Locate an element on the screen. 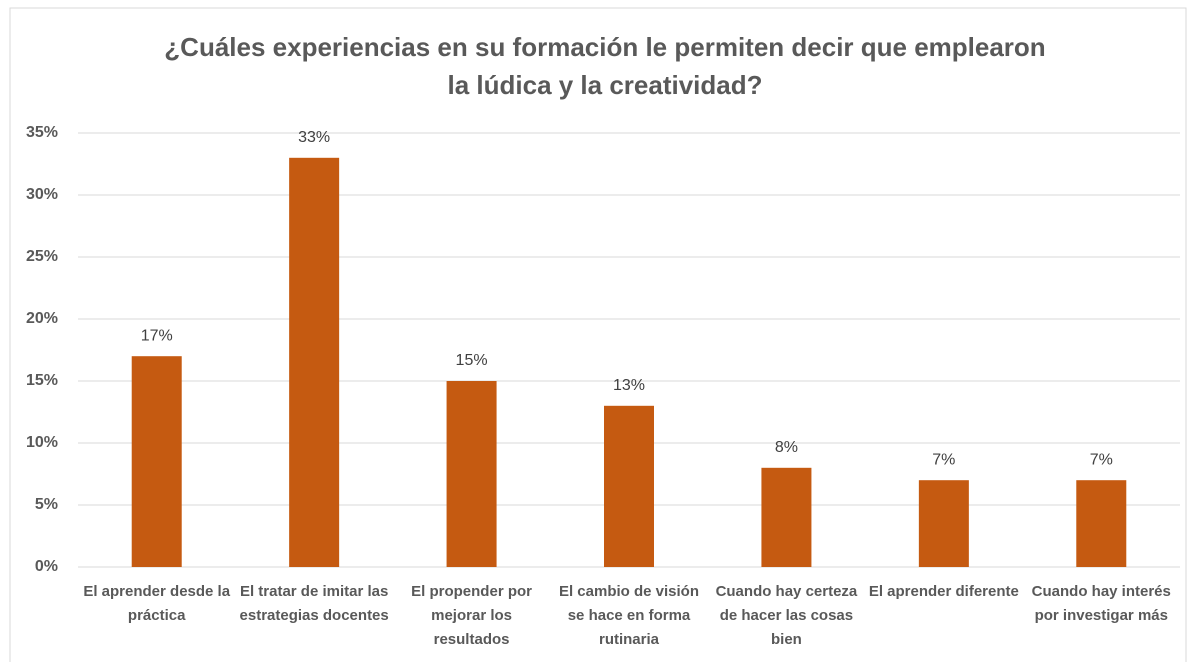 The width and height of the screenshot is (1190, 662). y-tick-label: 35% is located at coordinates (42, 132).